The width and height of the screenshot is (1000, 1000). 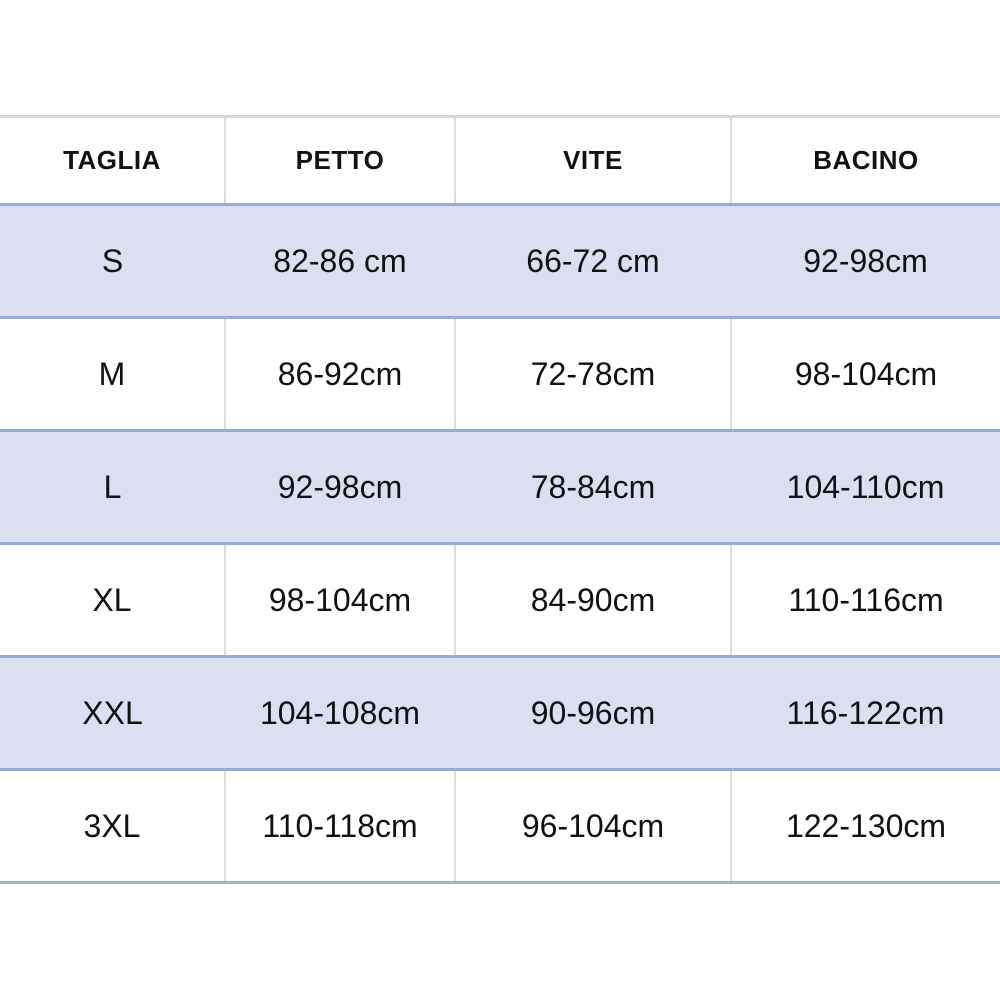 I want to click on row-l: L 92-98cm 78-84cm 104-110cm, so click(x=500, y=487).